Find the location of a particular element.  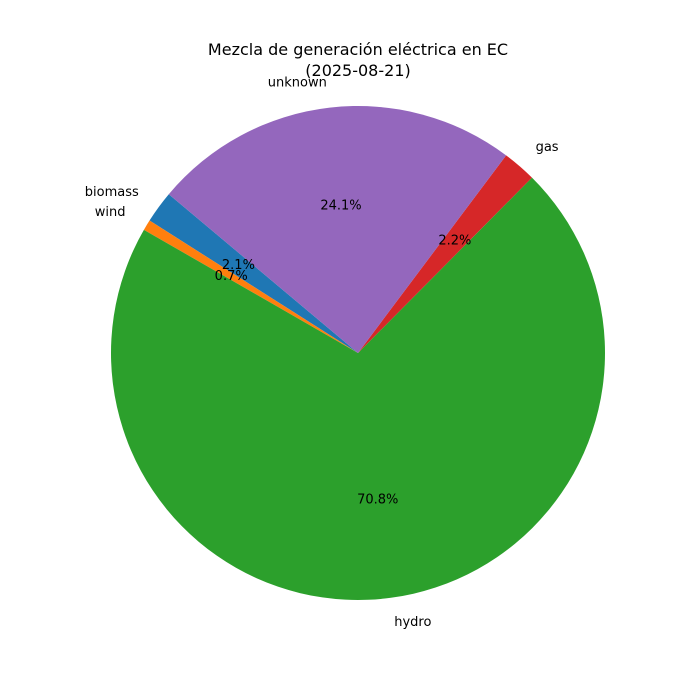

slice-pct-wind: 0.7% is located at coordinates (231, 276).